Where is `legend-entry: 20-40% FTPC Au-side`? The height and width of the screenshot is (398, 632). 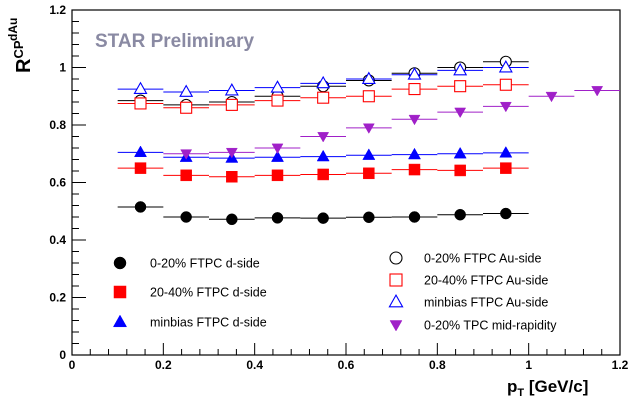
legend-entry: 20-40% FTPC Au-side is located at coordinates (468, 280).